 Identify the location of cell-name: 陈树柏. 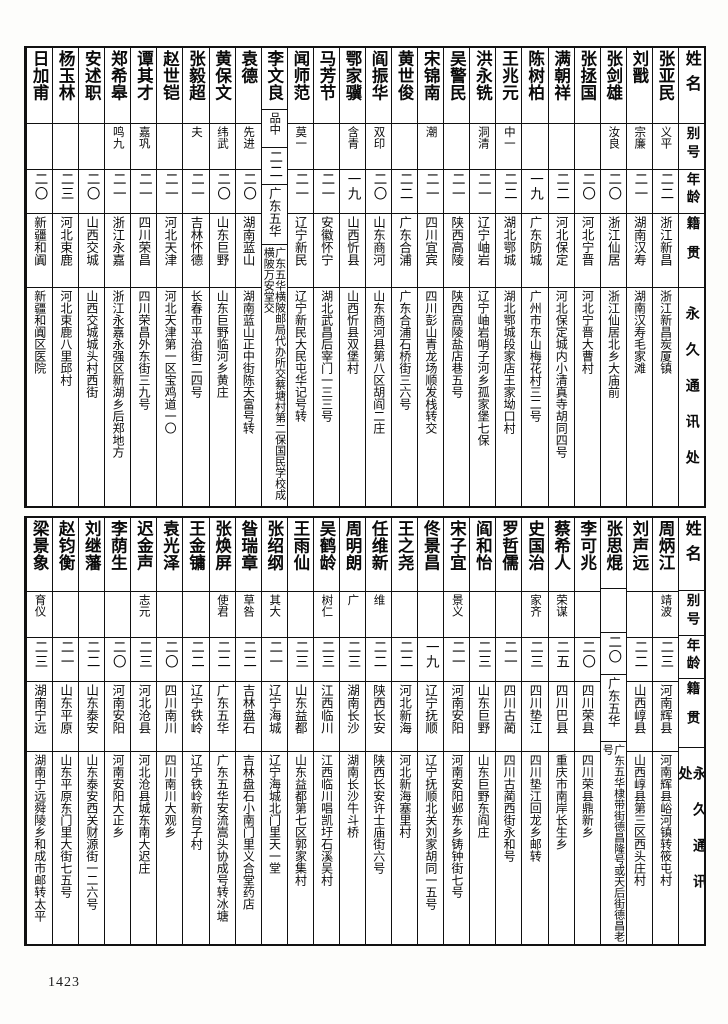
(535, 86).